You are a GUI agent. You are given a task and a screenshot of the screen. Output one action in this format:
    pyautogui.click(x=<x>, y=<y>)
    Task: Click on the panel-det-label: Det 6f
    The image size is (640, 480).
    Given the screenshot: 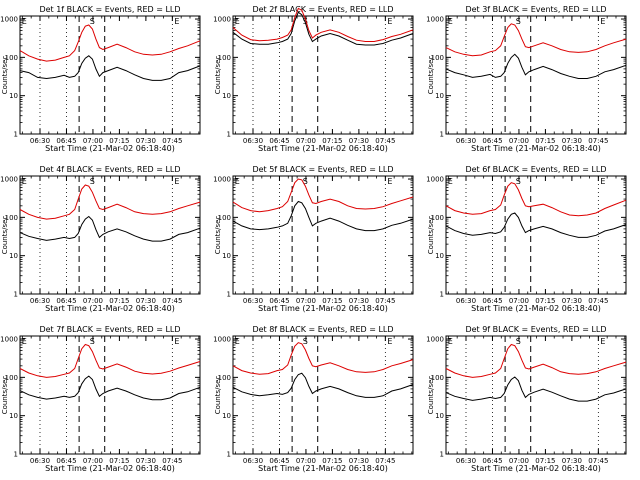 What is the action you would take?
    pyautogui.click(x=478, y=169)
    